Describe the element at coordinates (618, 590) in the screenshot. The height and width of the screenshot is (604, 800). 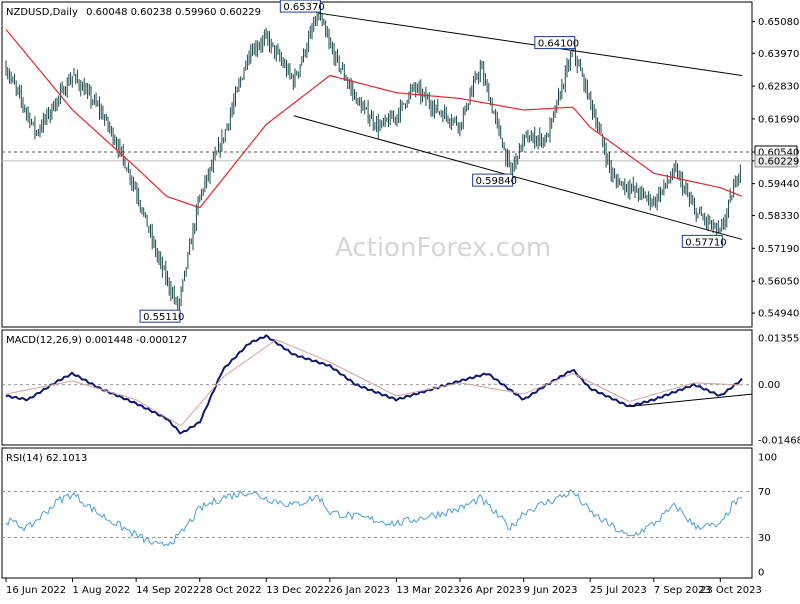
I see `x-tick-label: 25 Jul 2023` at that location.